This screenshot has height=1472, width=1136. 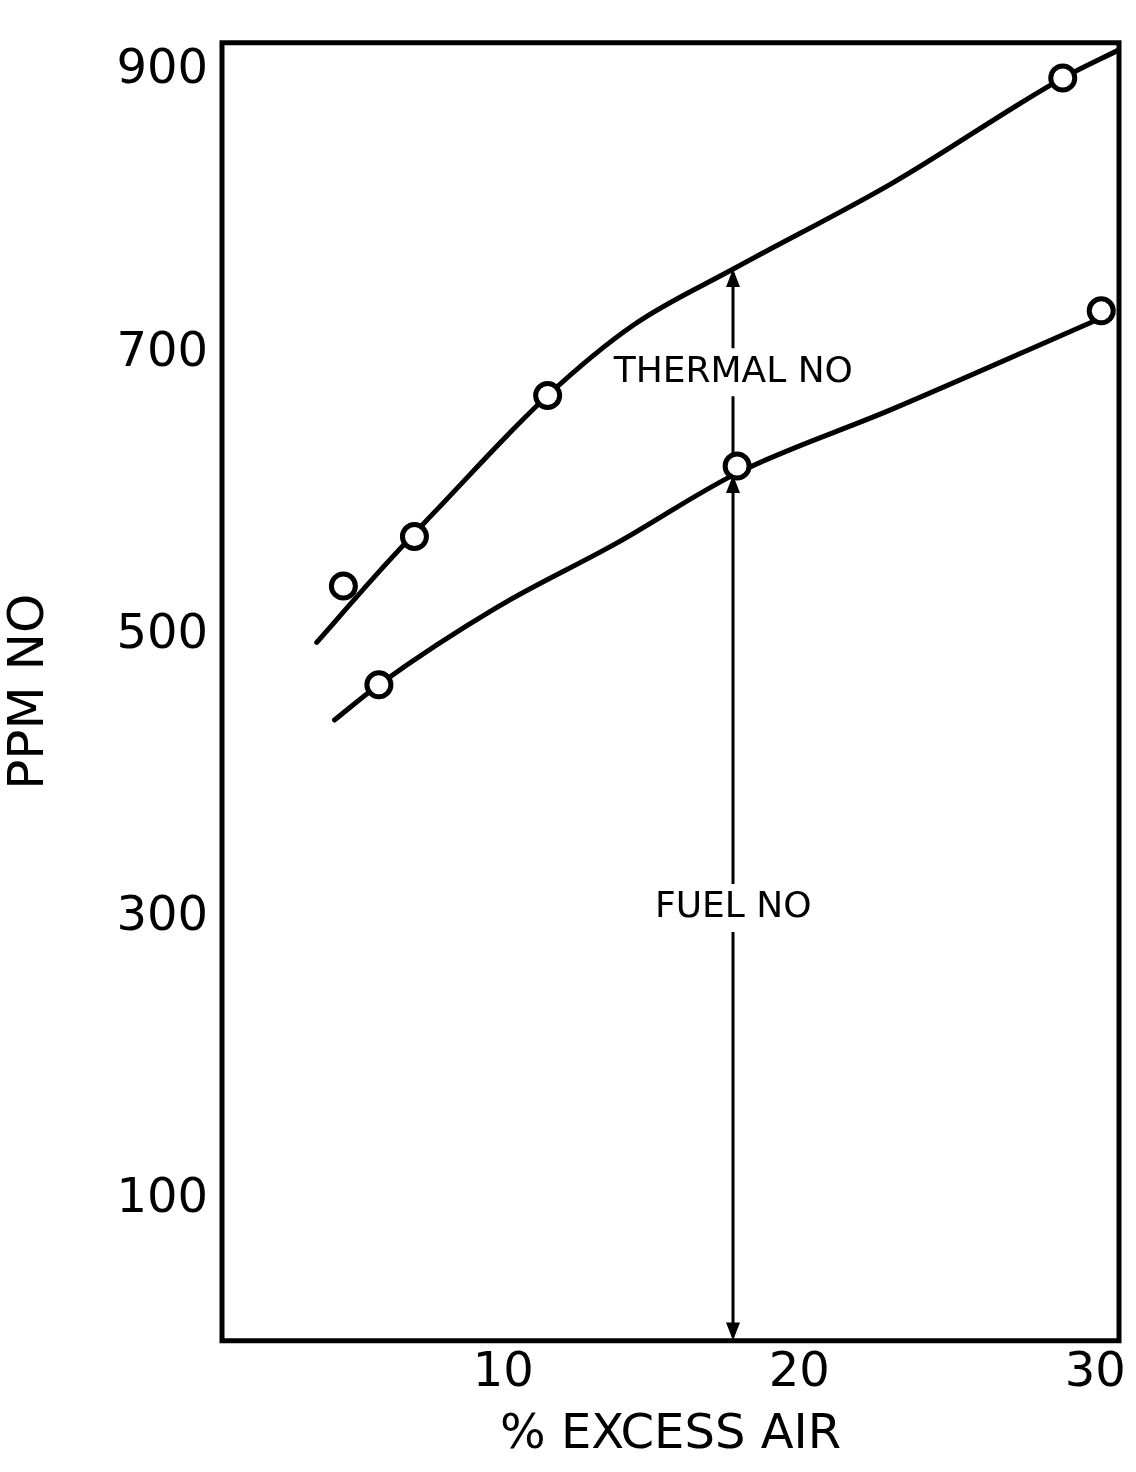 I want to click on x-axis-title: % EXCESS AIR, so click(x=670, y=1430).